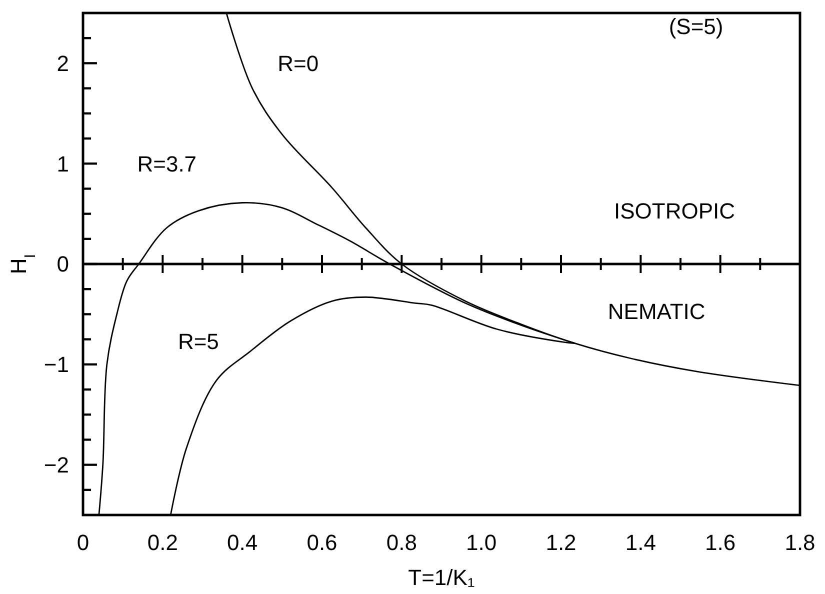  What do you see at coordinates (657, 311) in the screenshot?
I see `annotation: NEMATIC` at bounding box center [657, 311].